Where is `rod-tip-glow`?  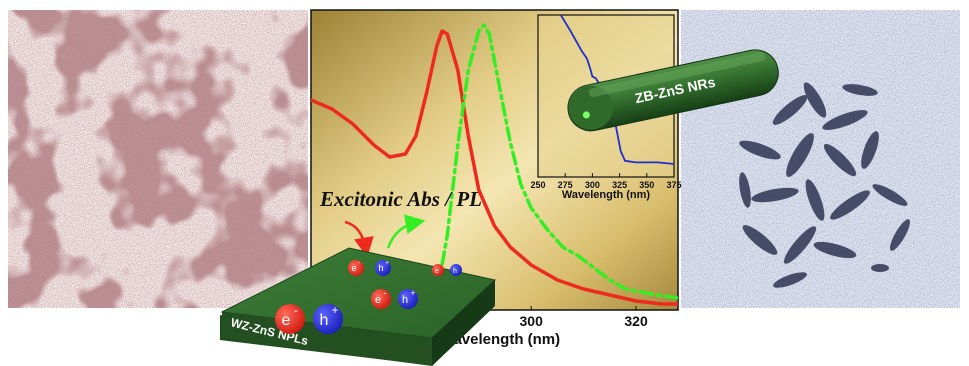
rod-tip-glow is located at coordinates (586, 115).